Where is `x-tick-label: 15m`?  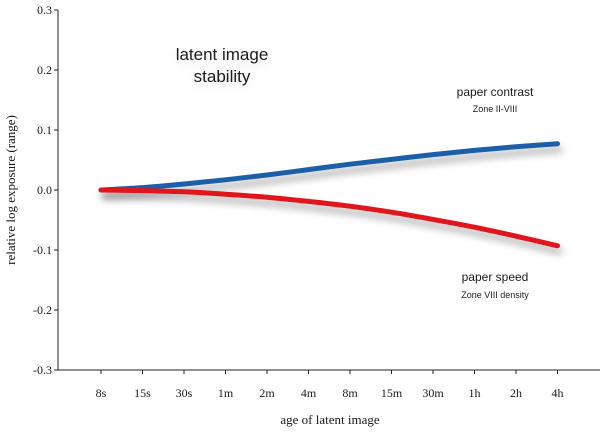
x-tick-label: 15m is located at coordinates (392, 393).